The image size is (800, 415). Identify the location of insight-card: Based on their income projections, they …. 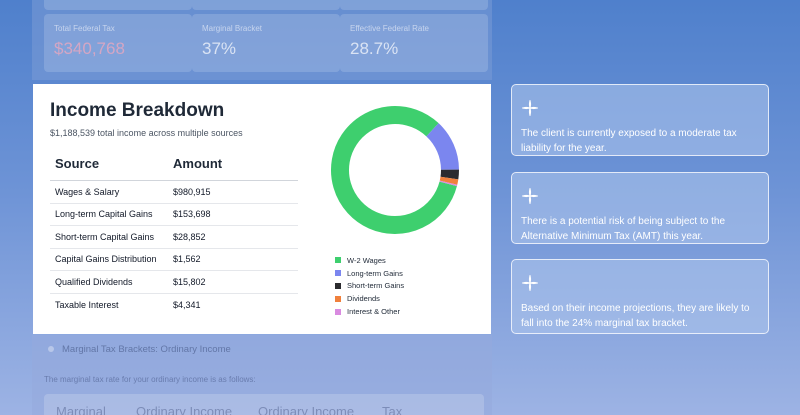
(640, 296).